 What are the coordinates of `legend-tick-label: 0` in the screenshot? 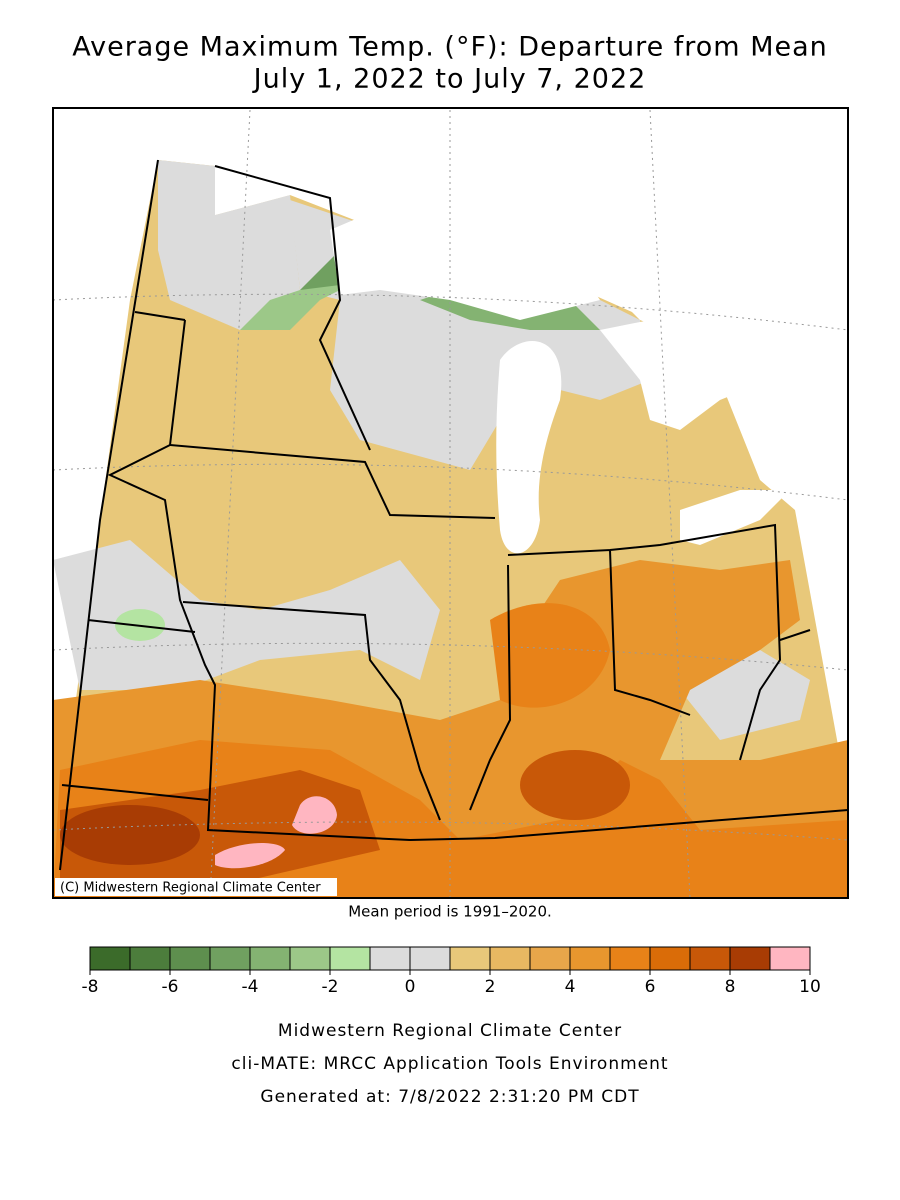 It's located at (410, 987).